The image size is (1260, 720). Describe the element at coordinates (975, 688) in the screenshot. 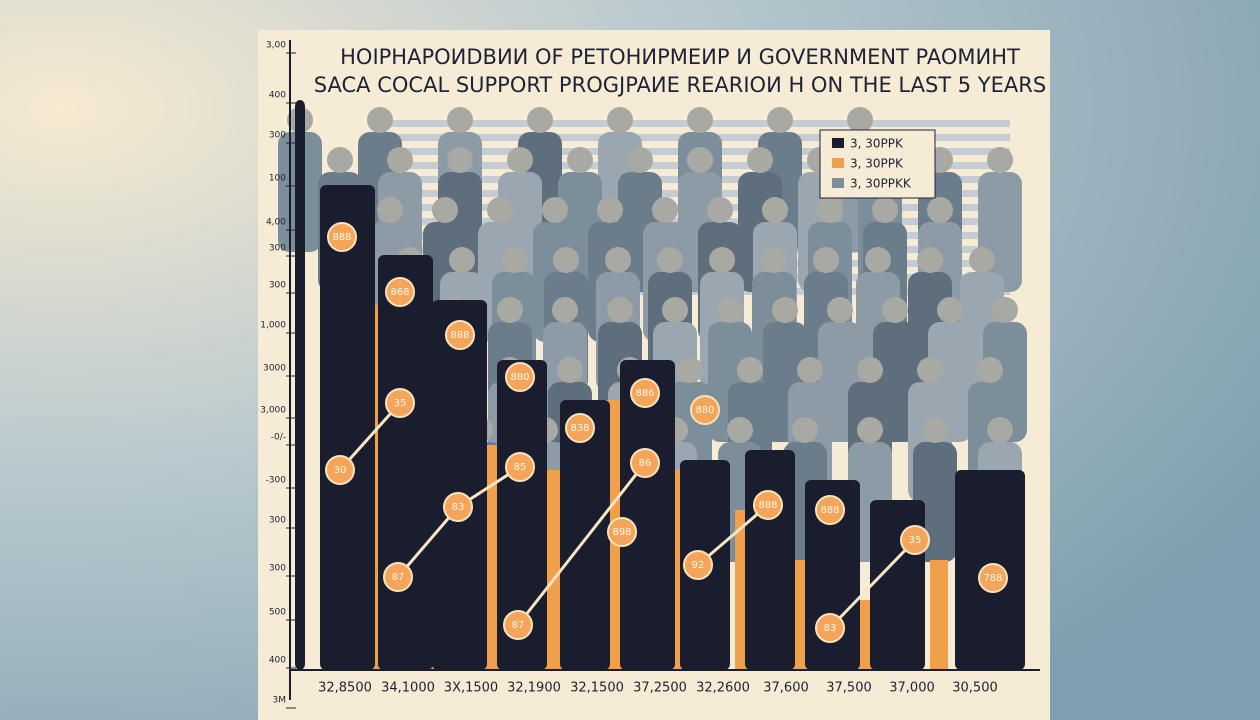

I see `x-axis-label: 30,500` at that location.